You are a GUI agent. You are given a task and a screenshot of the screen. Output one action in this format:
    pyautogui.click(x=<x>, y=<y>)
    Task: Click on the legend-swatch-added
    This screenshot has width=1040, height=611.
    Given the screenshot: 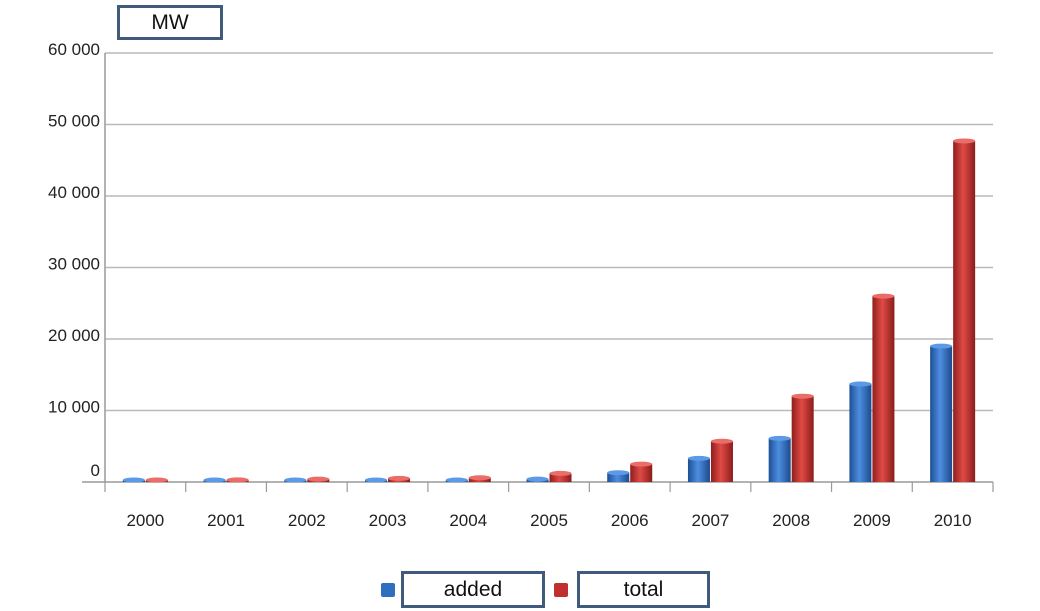 What is the action you would take?
    pyautogui.click(x=388, y=590)
    